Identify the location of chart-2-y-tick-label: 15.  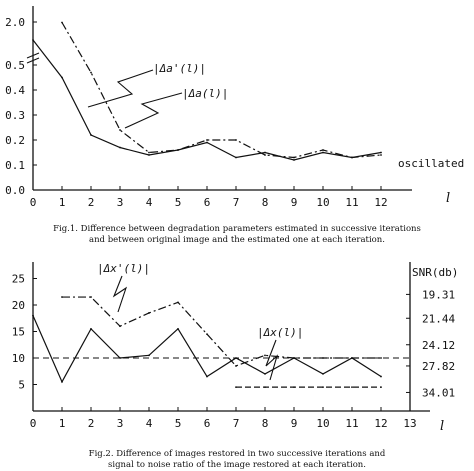
(18, 332).